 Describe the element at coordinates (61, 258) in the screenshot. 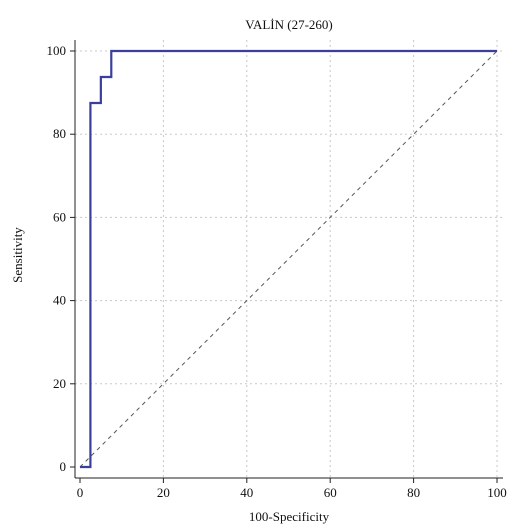

I see `y-ticks: 0 20 40 60 80 100` at that location.